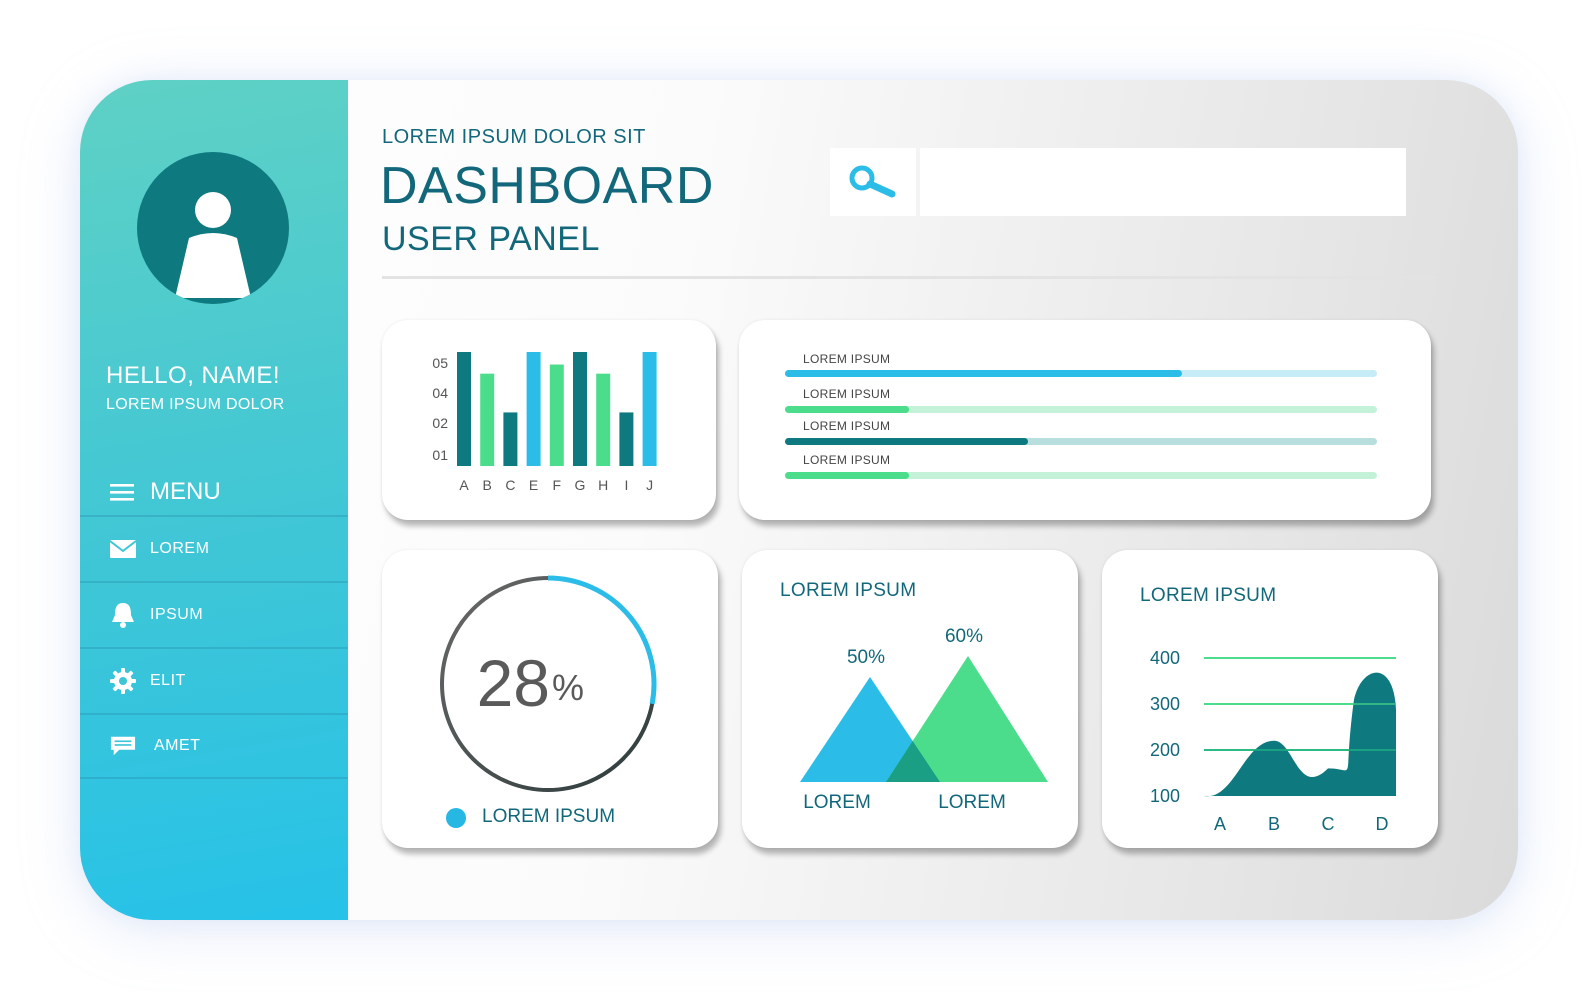 This screenshot has width=1596, height=1000. Describe the element at coordinates (214, 614) in the screenshot. I see `menu-item-ipsum: IPSUM` at that location.